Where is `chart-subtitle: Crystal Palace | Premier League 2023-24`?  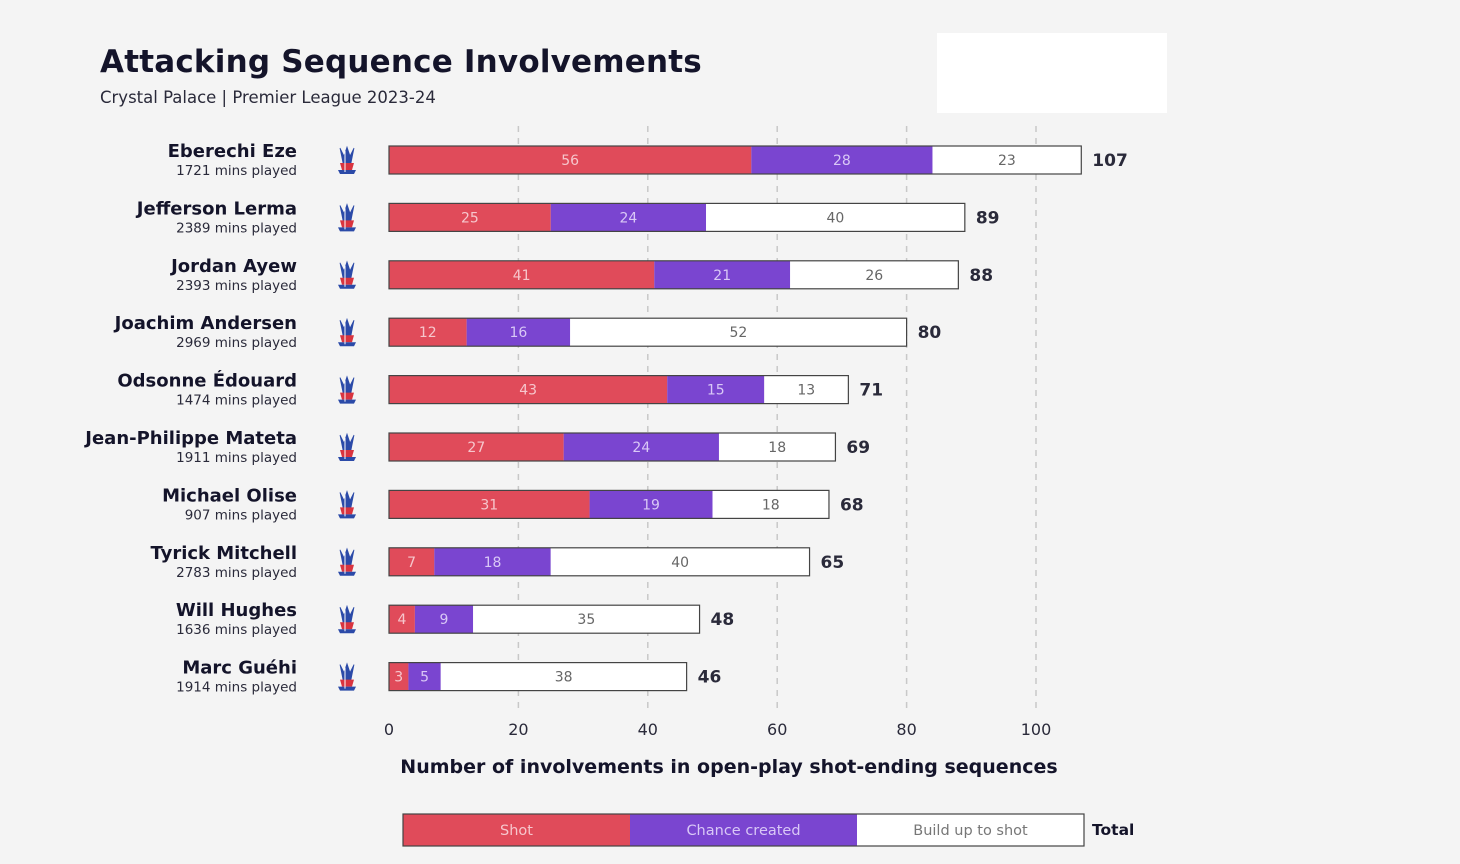
chart-subtitle: Crystal Palace | Premier League 2023-24 is located at coordinates (268, 97).